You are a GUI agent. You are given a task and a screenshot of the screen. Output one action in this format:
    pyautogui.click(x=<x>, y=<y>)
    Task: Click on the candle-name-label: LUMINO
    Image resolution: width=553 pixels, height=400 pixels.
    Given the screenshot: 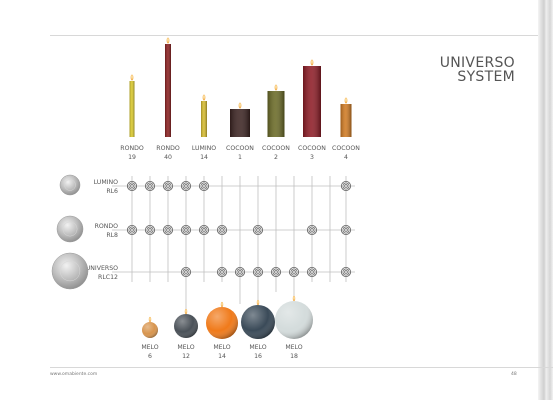 What is the action you would take?
    pyautogui.click(x=204, y=148)
    